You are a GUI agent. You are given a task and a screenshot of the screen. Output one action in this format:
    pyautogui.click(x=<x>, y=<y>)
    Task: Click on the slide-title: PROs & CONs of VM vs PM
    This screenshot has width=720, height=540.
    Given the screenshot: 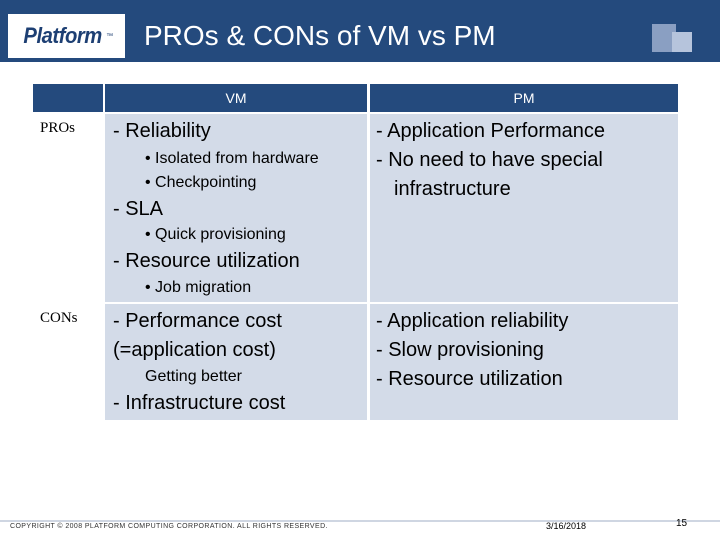 What is the action you would take?
    pyautogui.click(x=320, y=35)
    